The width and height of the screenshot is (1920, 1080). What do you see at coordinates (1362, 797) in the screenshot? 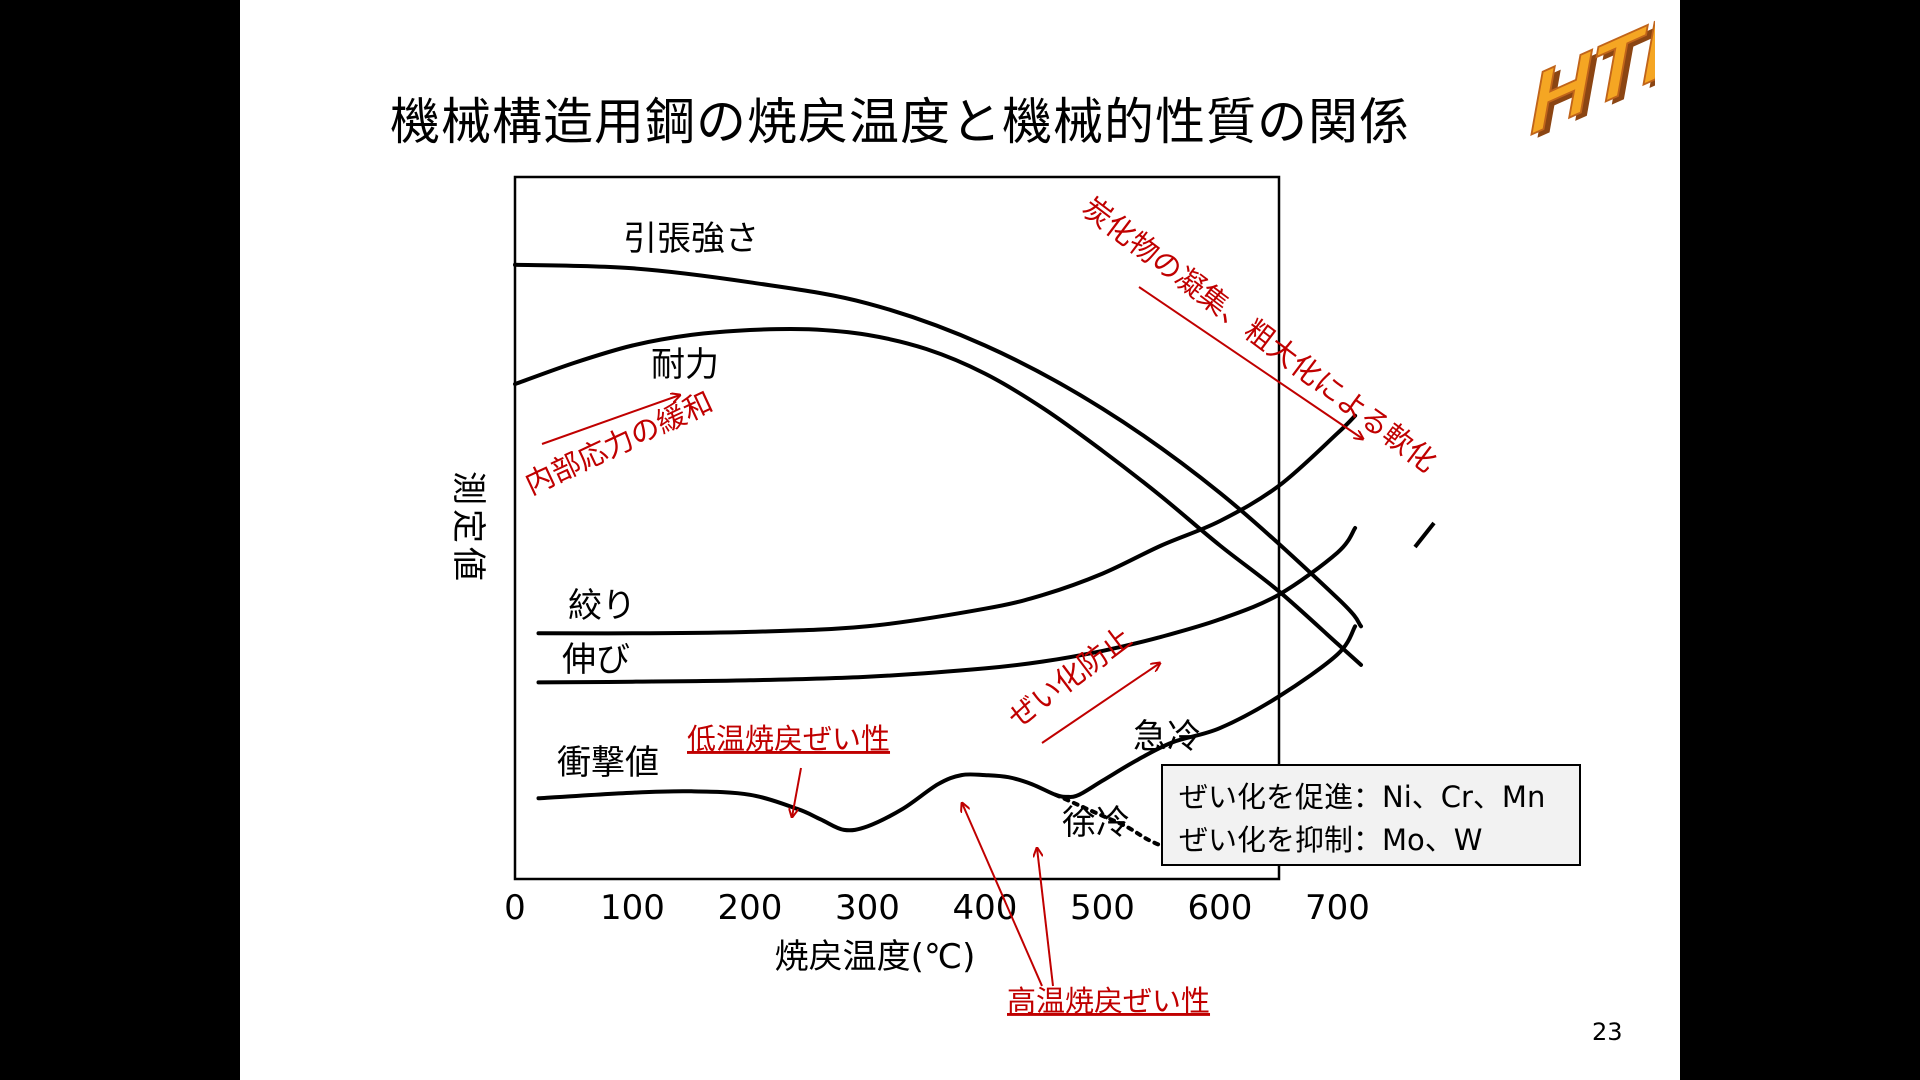
I see `promote-elements-text: ぜい化を促進：Ni、Cr、Mn` at bounding box center [1362, 797].